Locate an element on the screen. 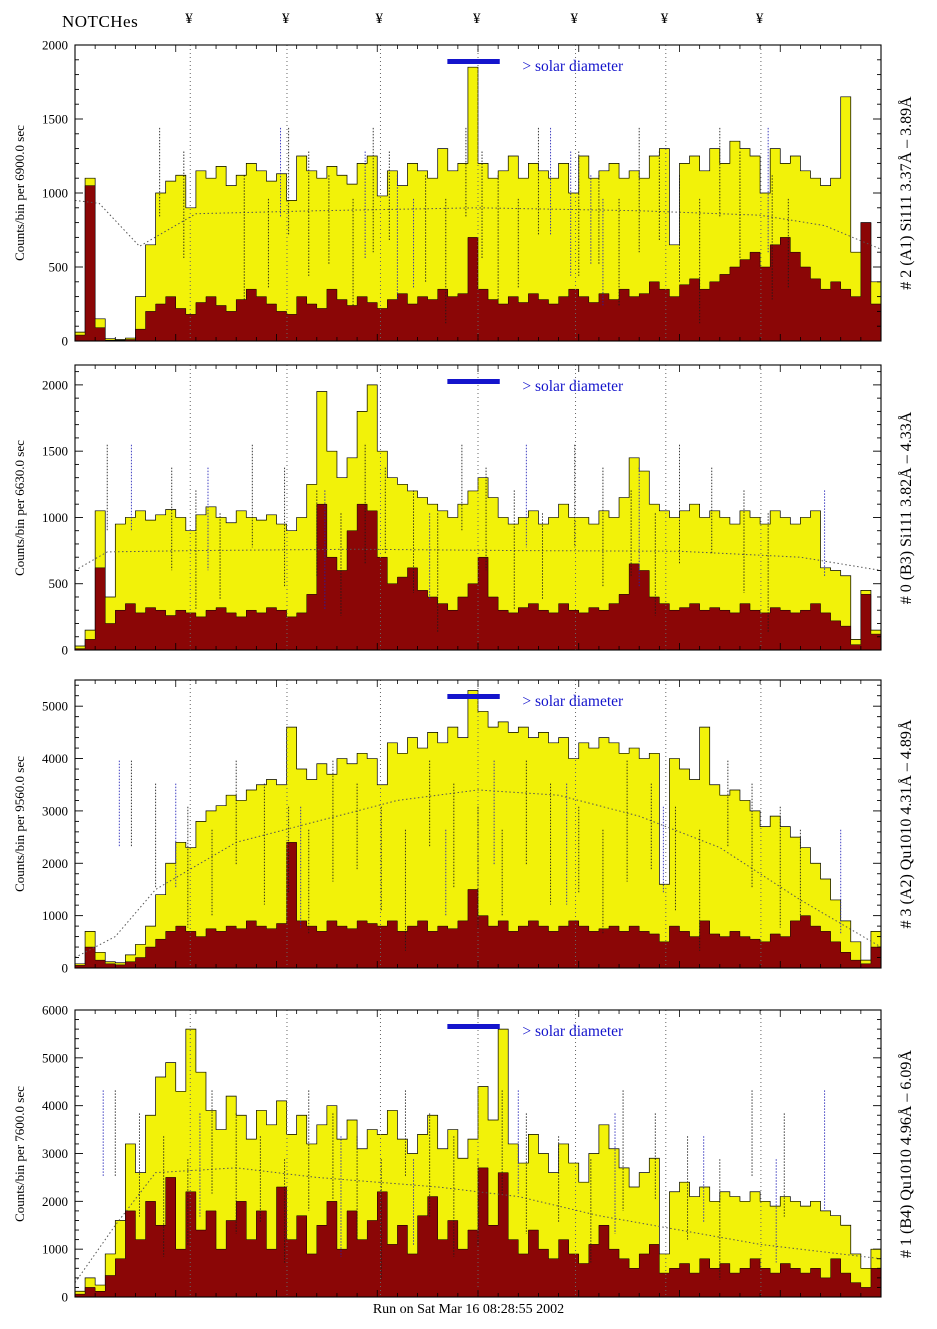 Image resolution: width=937 pixels, height=1329 pixels. maroon-histogram is located at coordinates (478, 263).